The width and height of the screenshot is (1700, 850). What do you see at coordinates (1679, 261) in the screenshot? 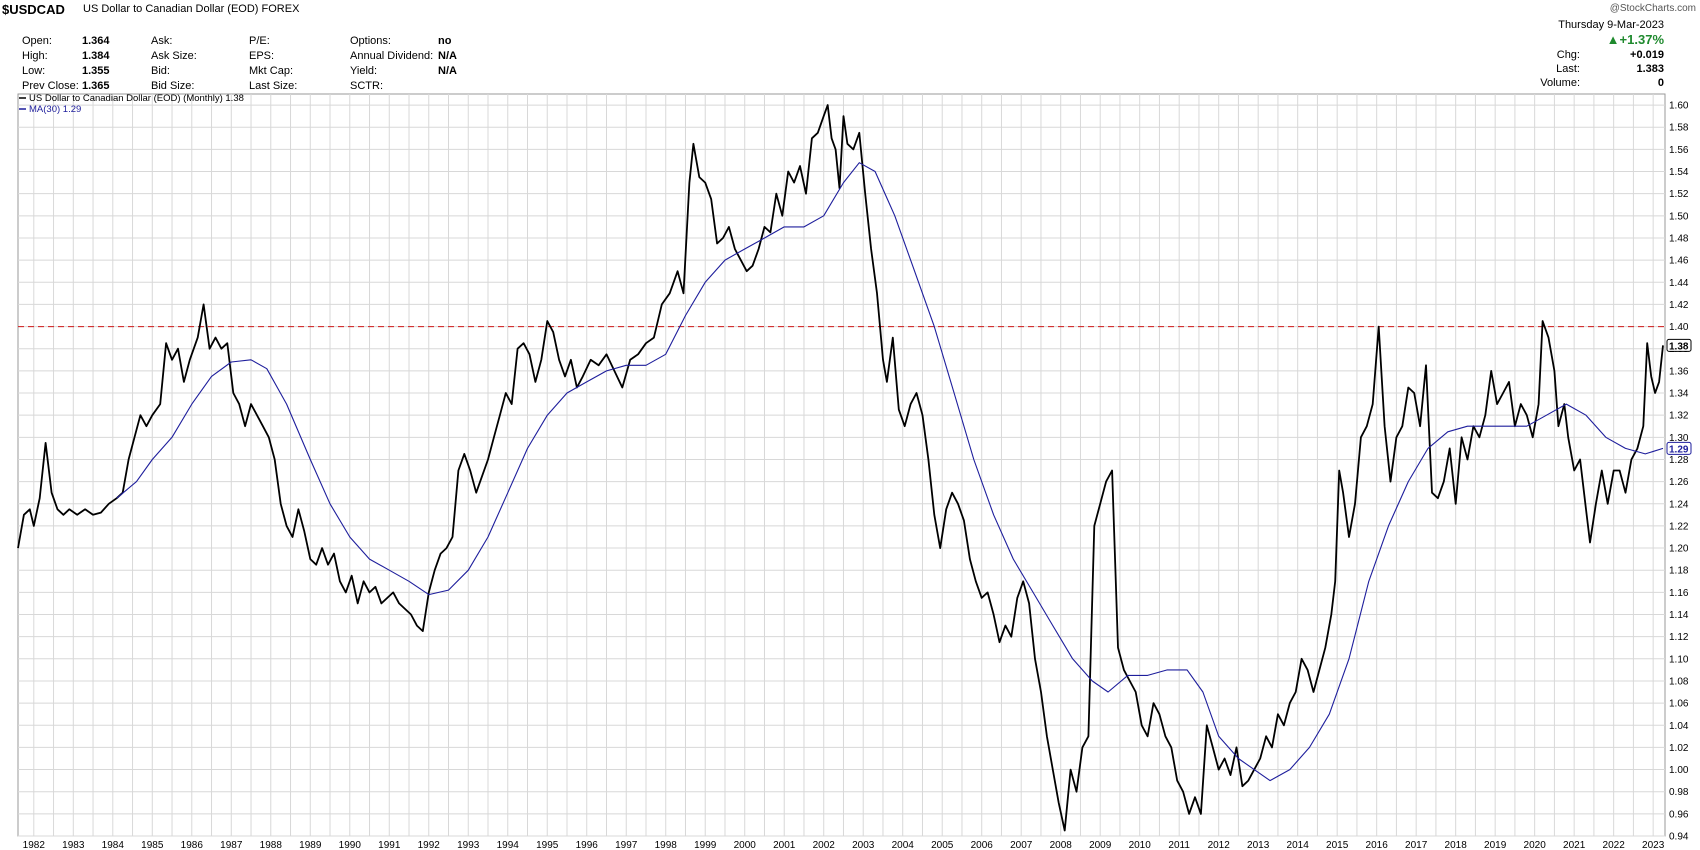
I see `y-tick-label: 1.46` at bounding box center [1679, 261].